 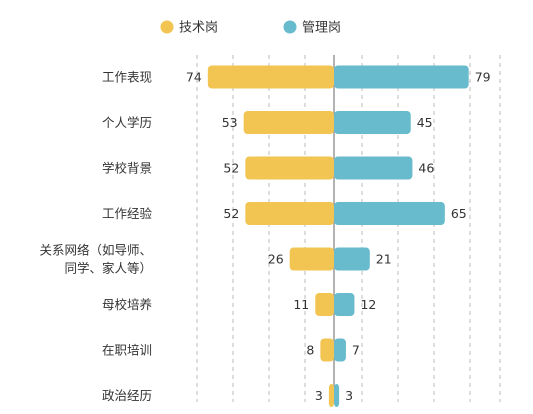 I want to click on value-label-right-6: 7, so click(x=356, y=350).